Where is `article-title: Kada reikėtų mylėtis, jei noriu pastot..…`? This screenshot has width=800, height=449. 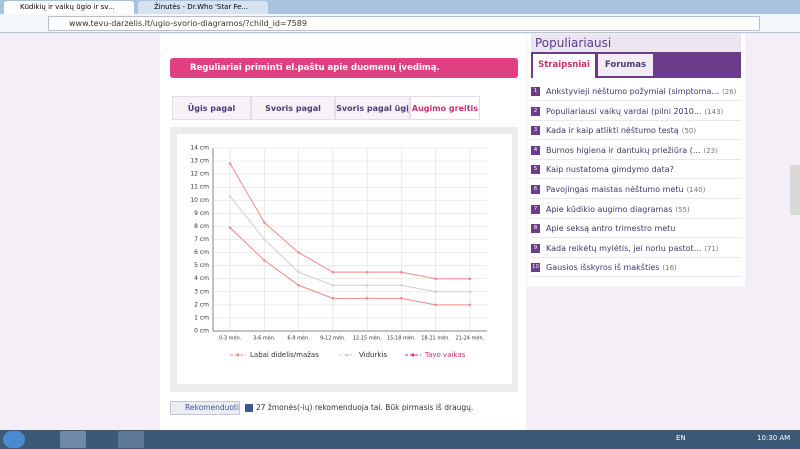 article-title: Kada reikėtų mylėtis, jei noriu pastot..… is located at coordinates (624, 248).